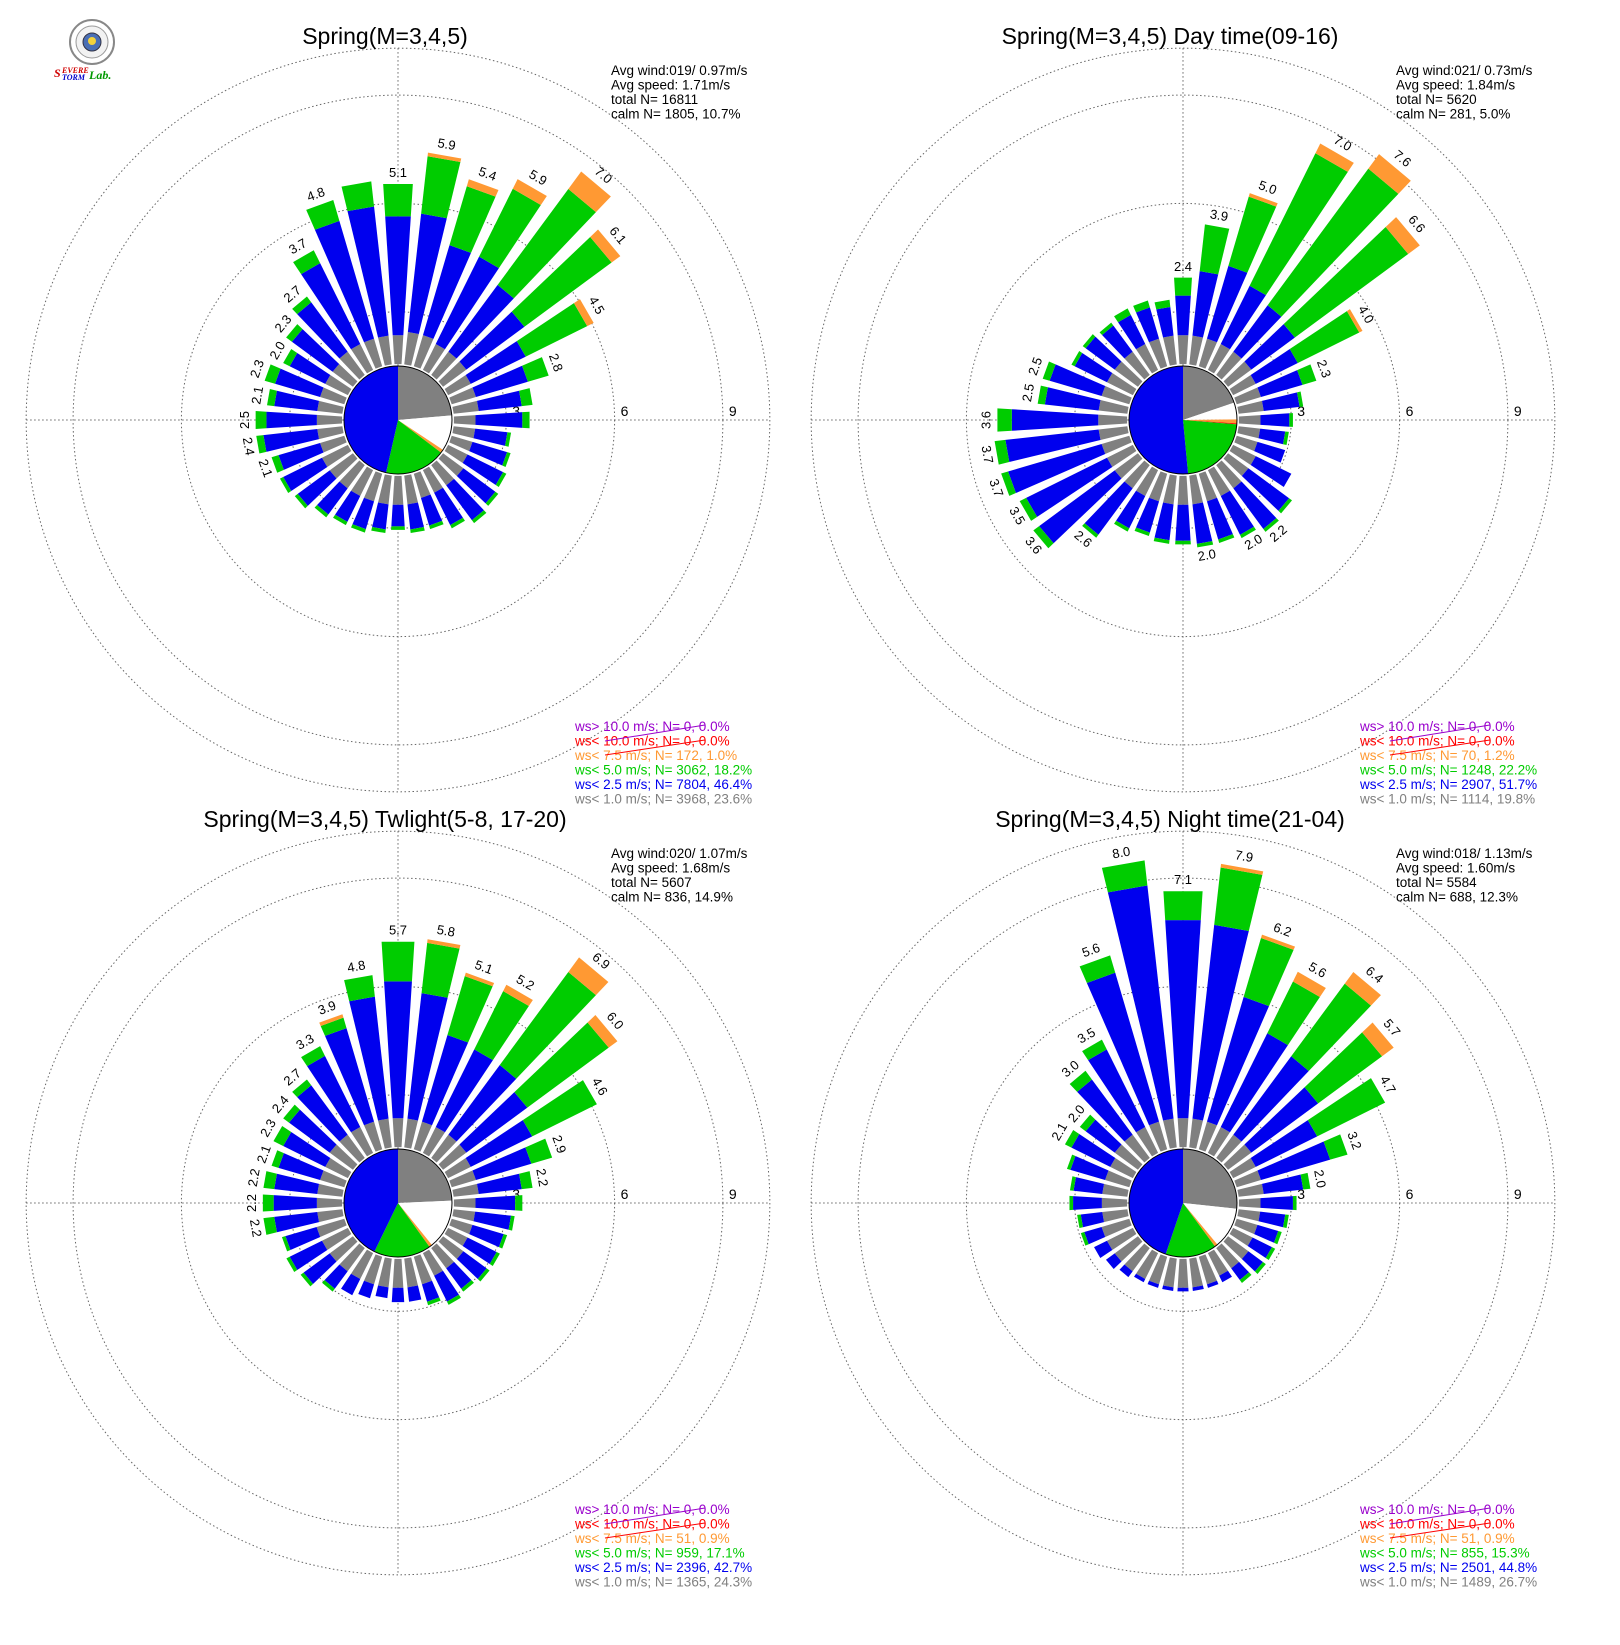 The image size is (1620, 1645). I want to click on bar-total-label: 5.0, so click(1268, 187).